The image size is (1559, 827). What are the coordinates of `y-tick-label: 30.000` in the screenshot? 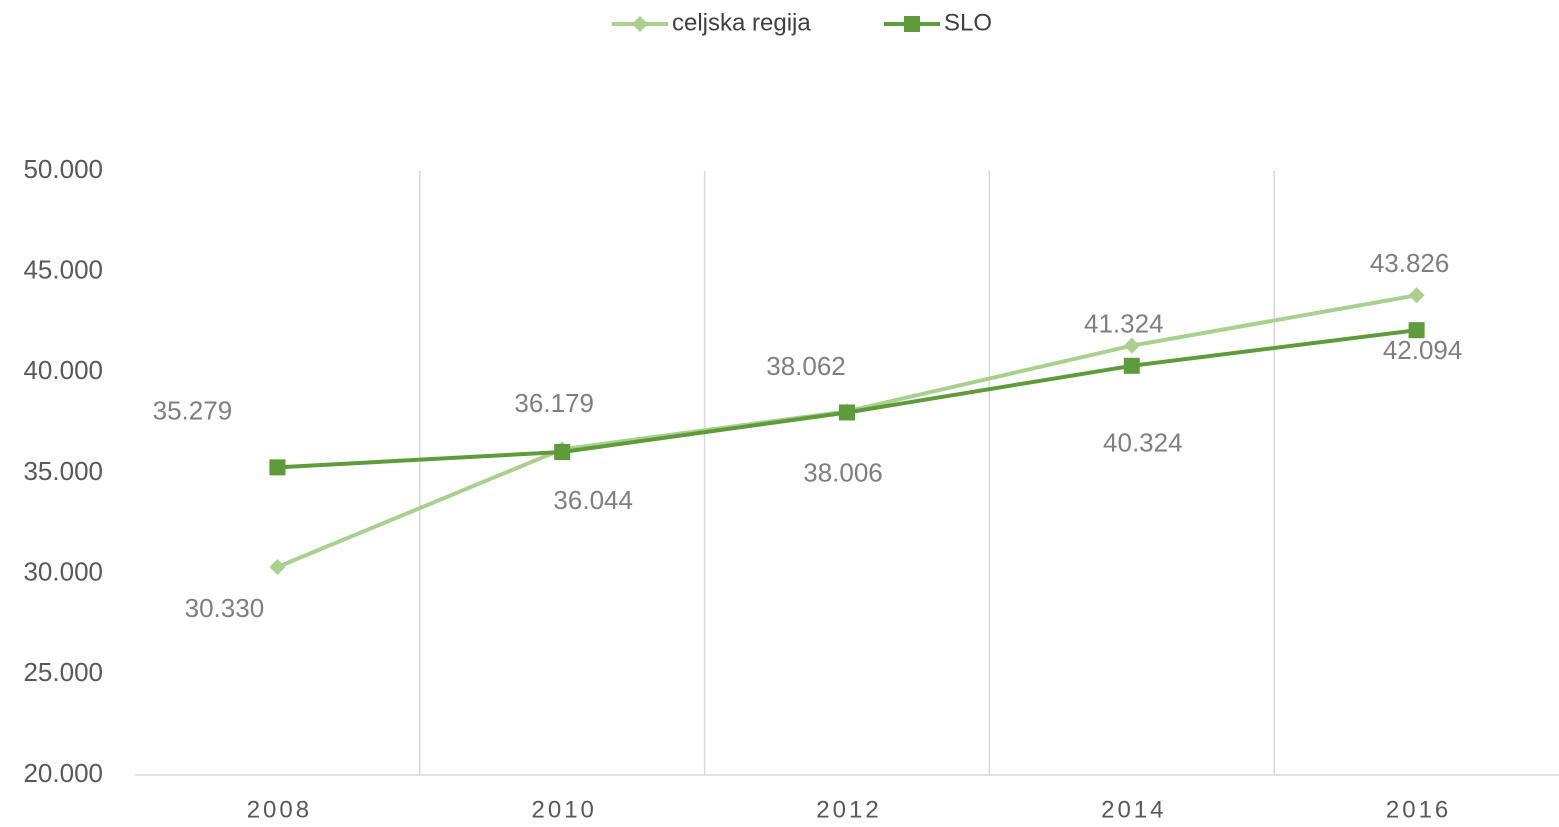 It's located at (63, 572).